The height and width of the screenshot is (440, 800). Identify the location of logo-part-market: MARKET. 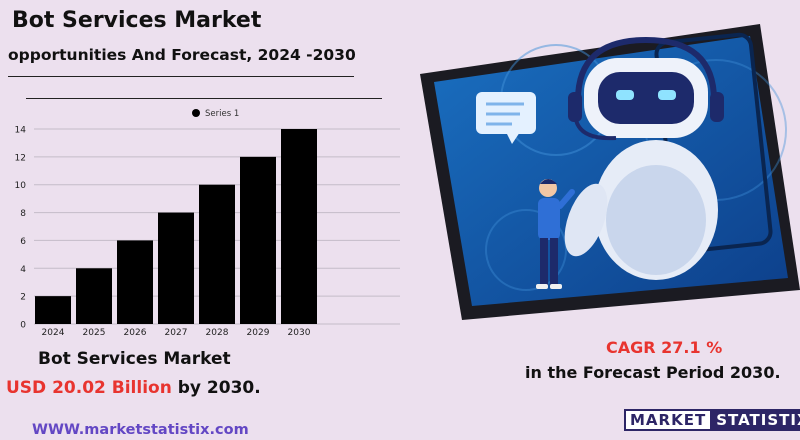
(668, 420).